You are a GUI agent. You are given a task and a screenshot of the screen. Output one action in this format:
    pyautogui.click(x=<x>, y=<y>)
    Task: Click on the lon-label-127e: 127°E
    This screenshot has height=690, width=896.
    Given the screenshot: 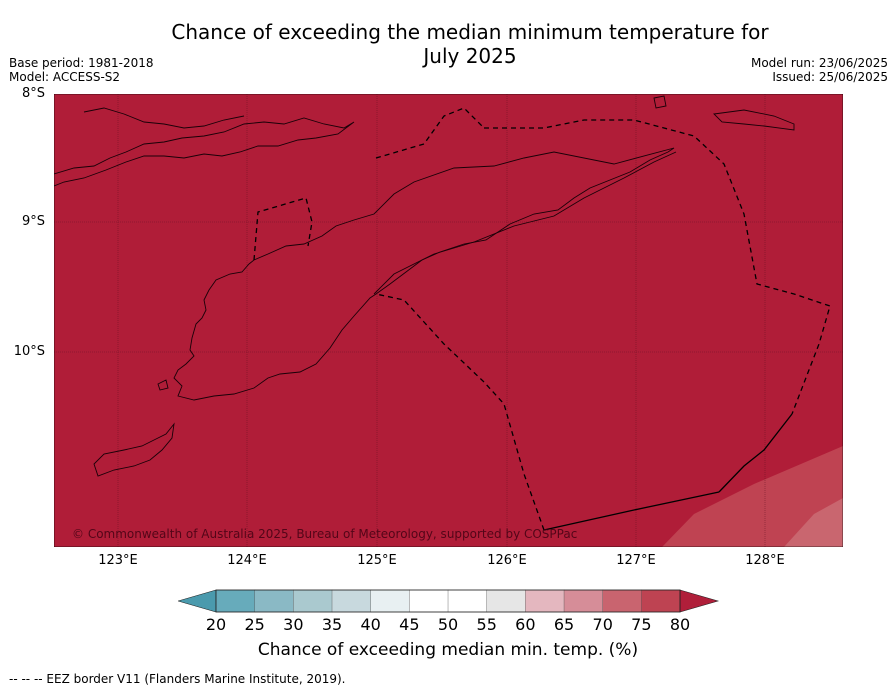 What is the action you would take?
    pyautogui.click(x=636, y=560)
    